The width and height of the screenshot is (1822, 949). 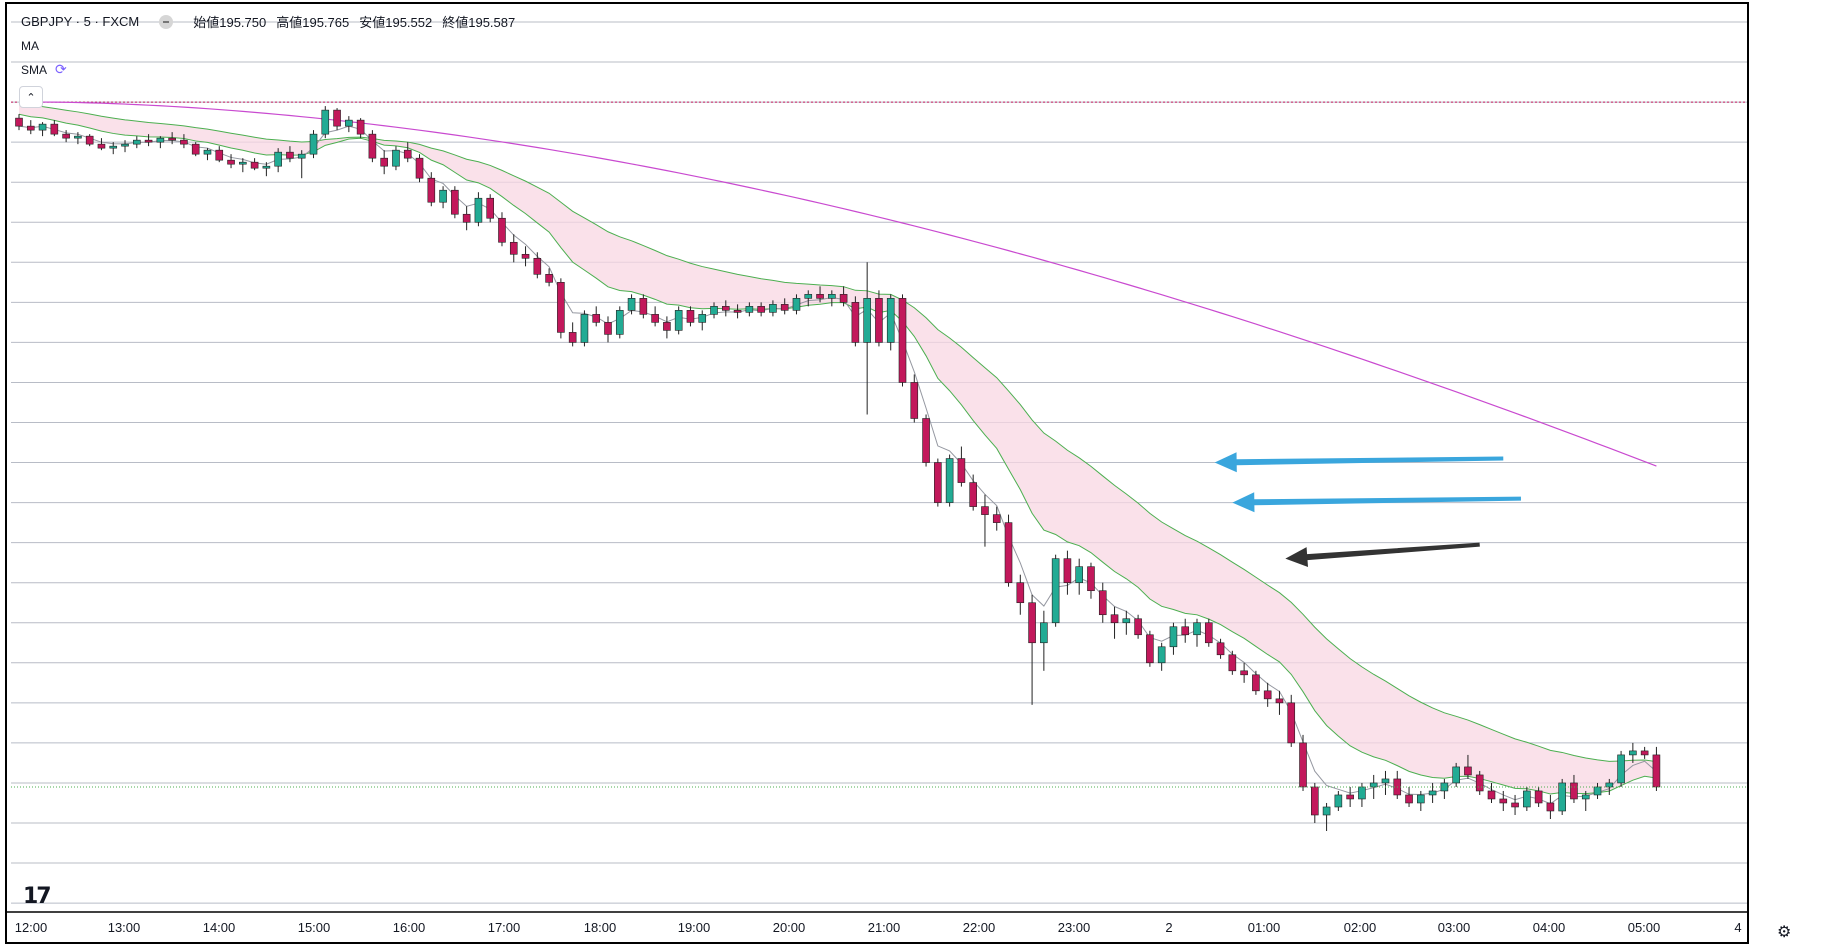 I want to click on time-tick-label: 17:00, so click(x=504, y=927).